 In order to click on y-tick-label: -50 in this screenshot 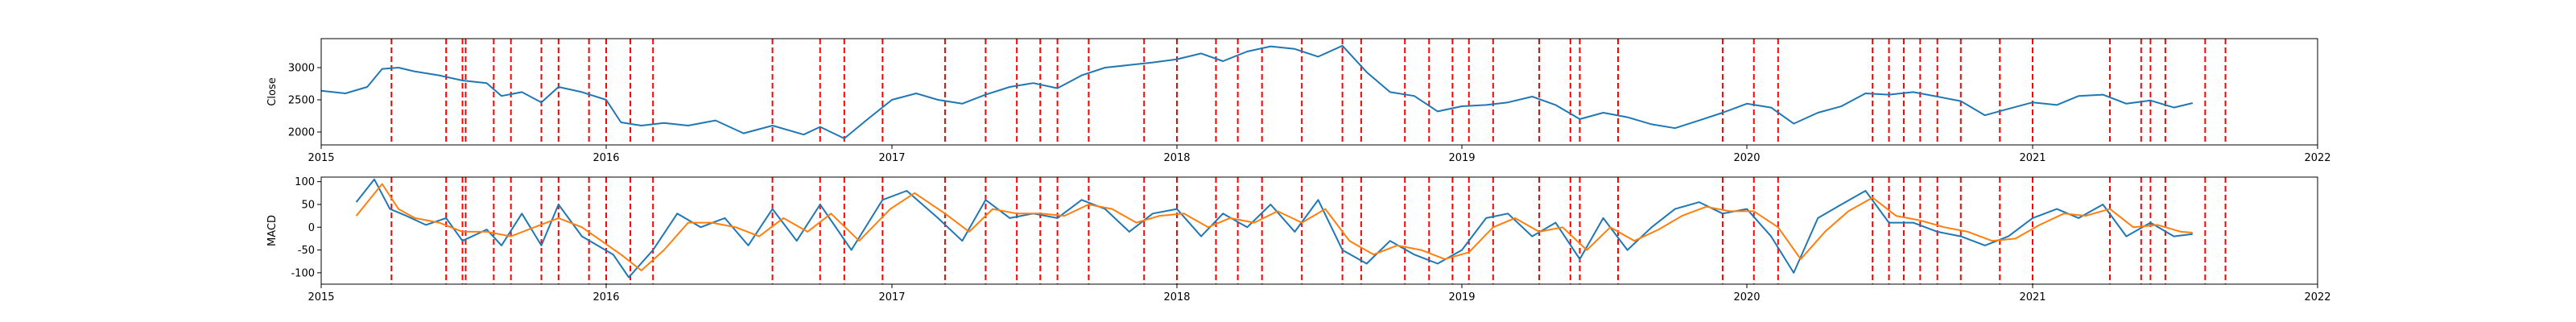, I will do `click(306, 251)`.